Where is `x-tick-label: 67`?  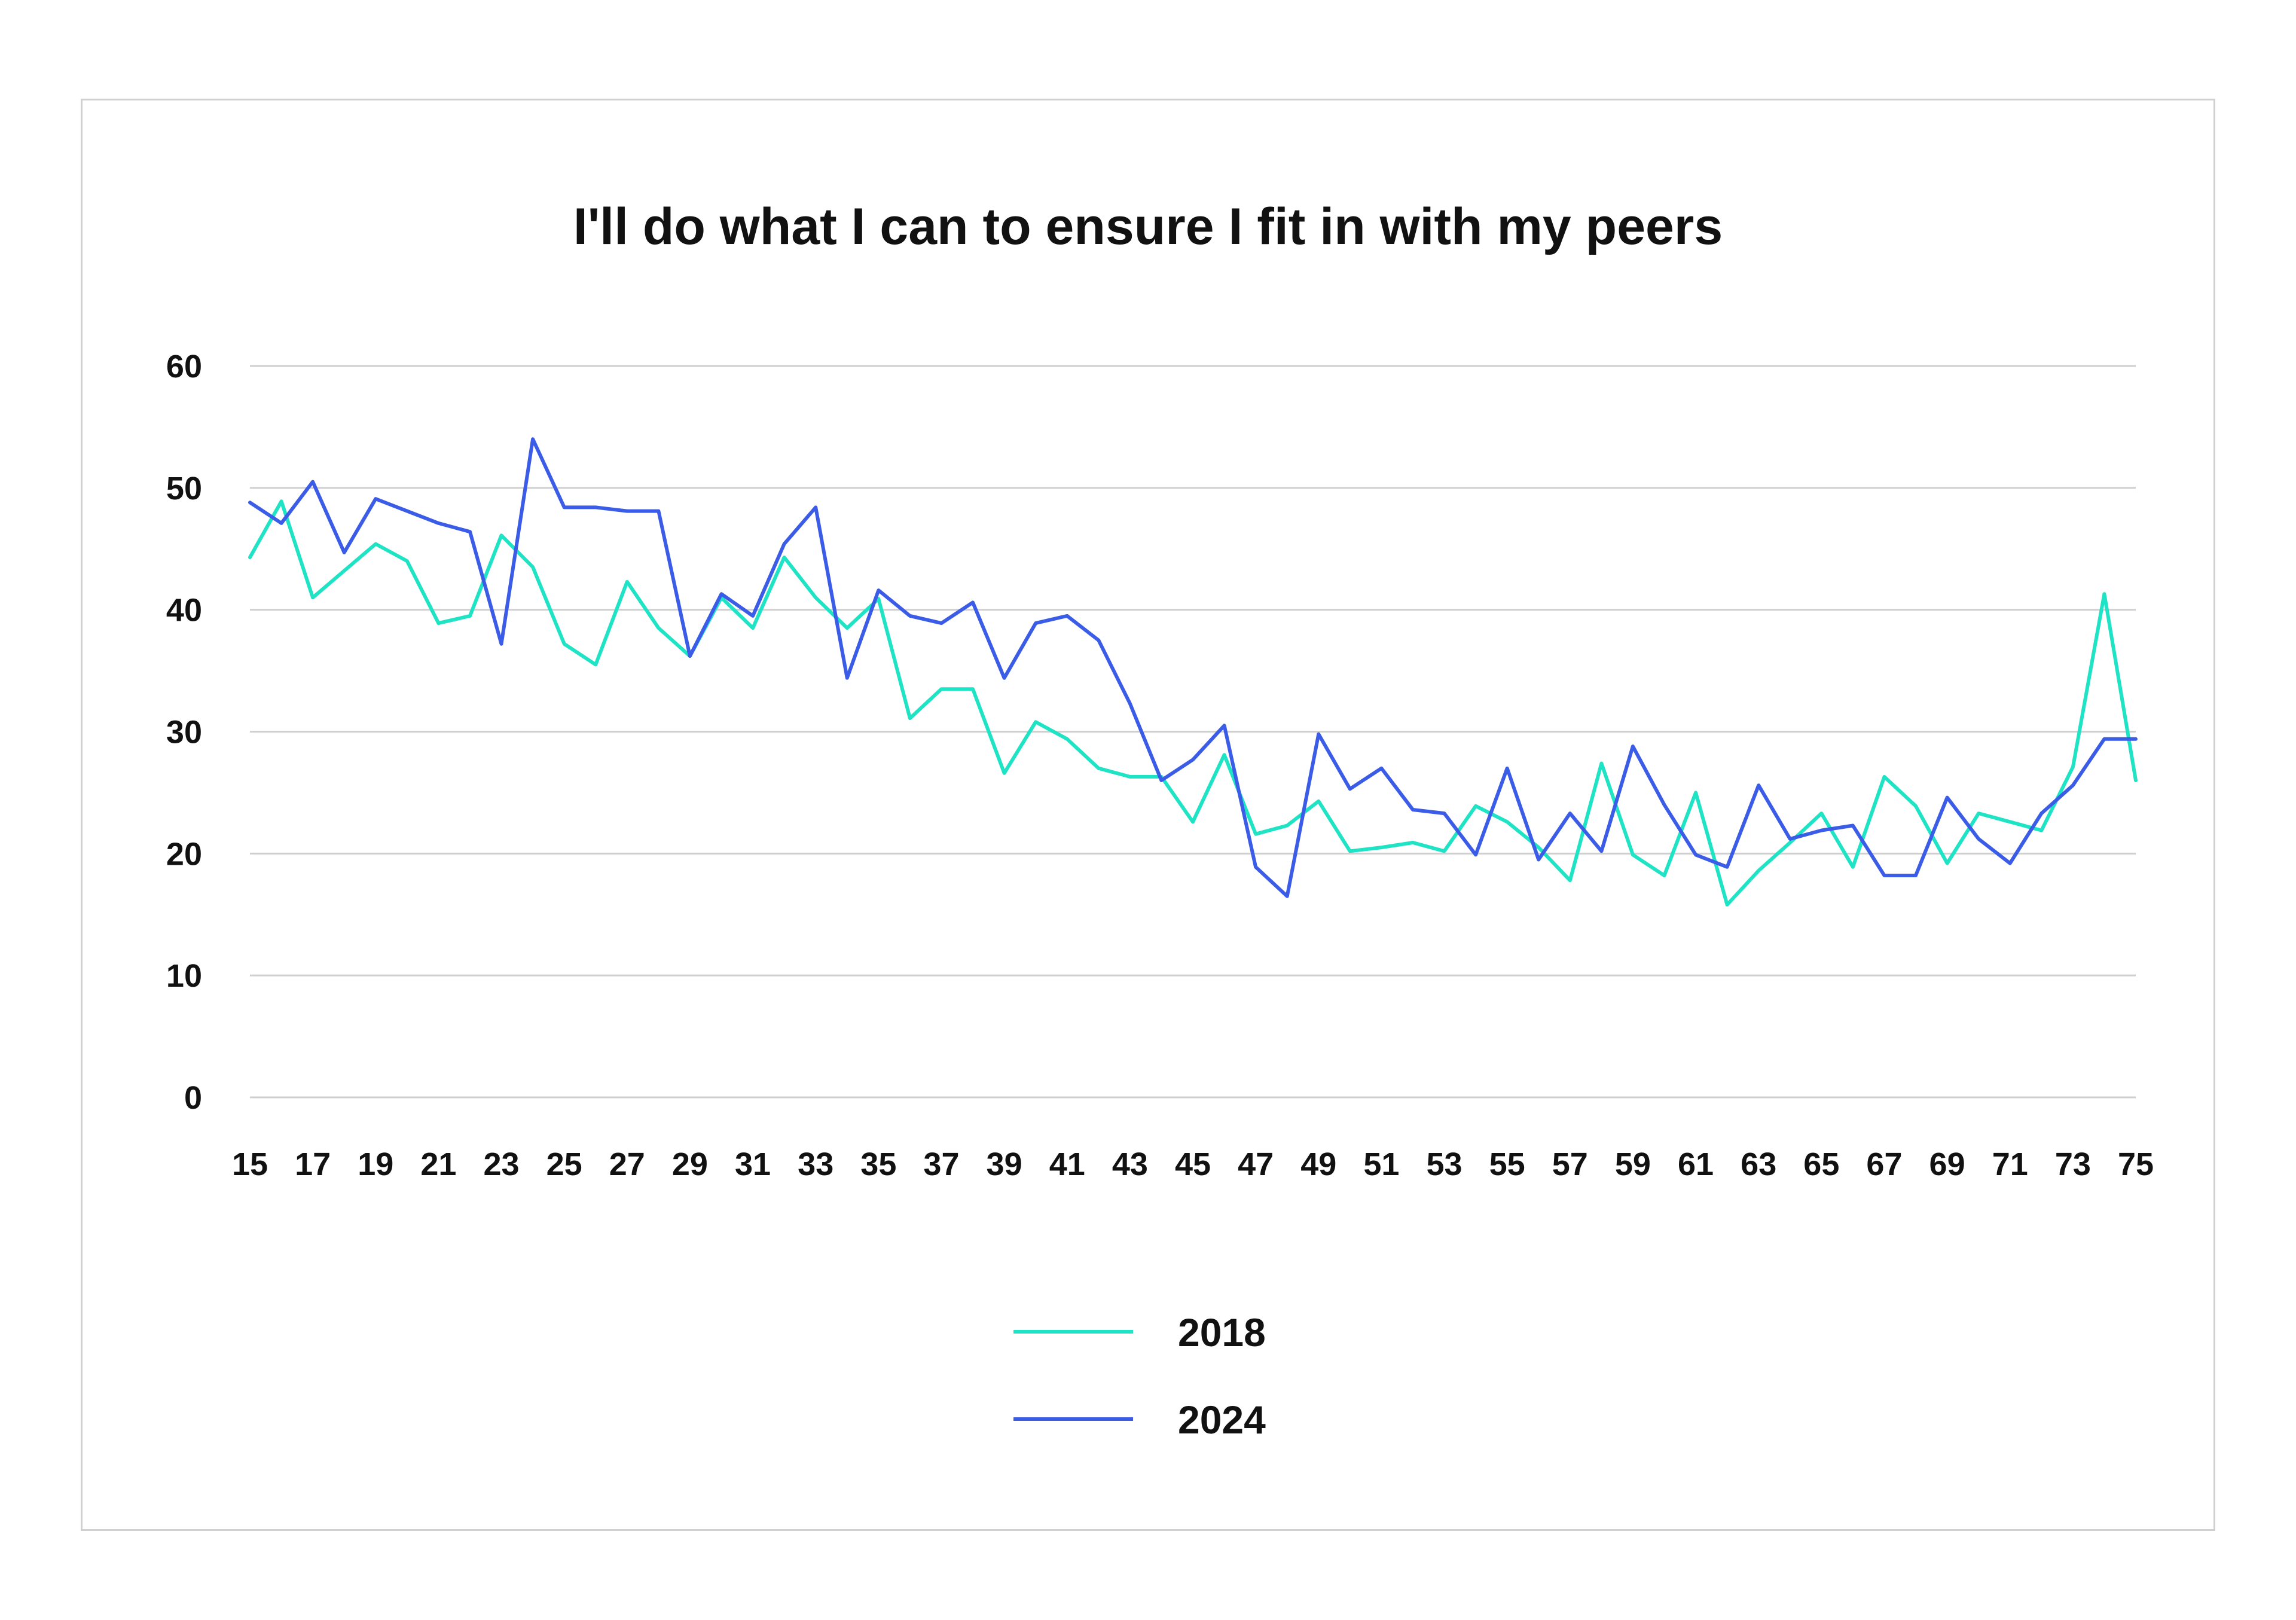 x-tick-label: 67 is located at coordinates (1884, 1164).